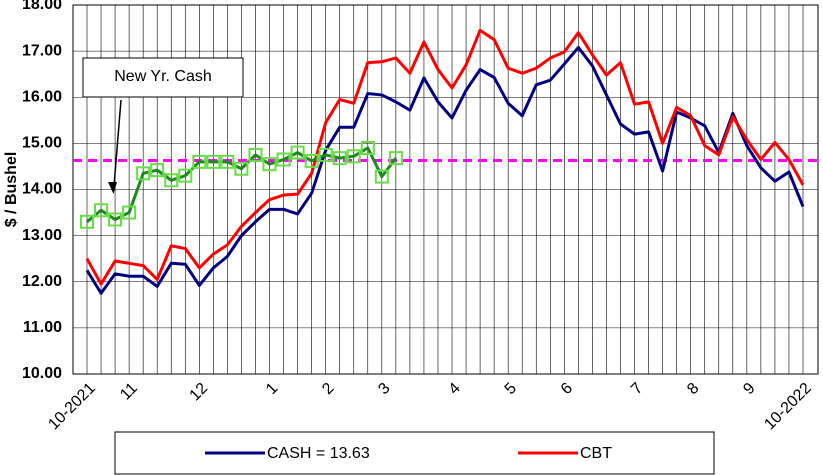 Image resolution: width=823 pixels, height=475 pixels. I want to click on x-tick-label: 5, so click(511, 389).